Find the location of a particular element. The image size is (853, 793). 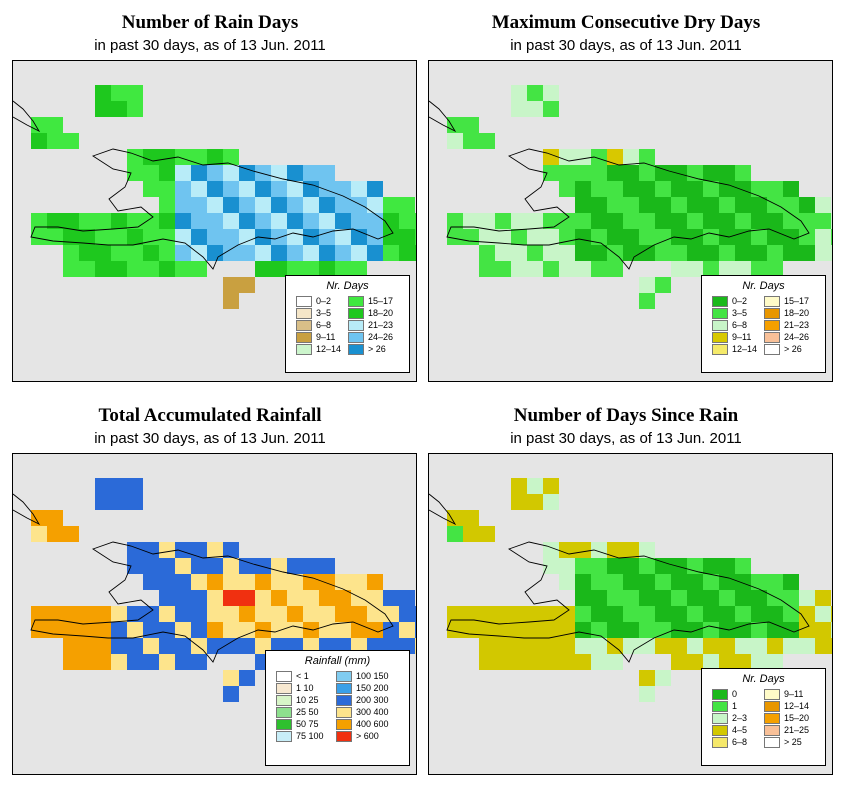

legend-label: 300 400 is located at coordinates (372, 712).